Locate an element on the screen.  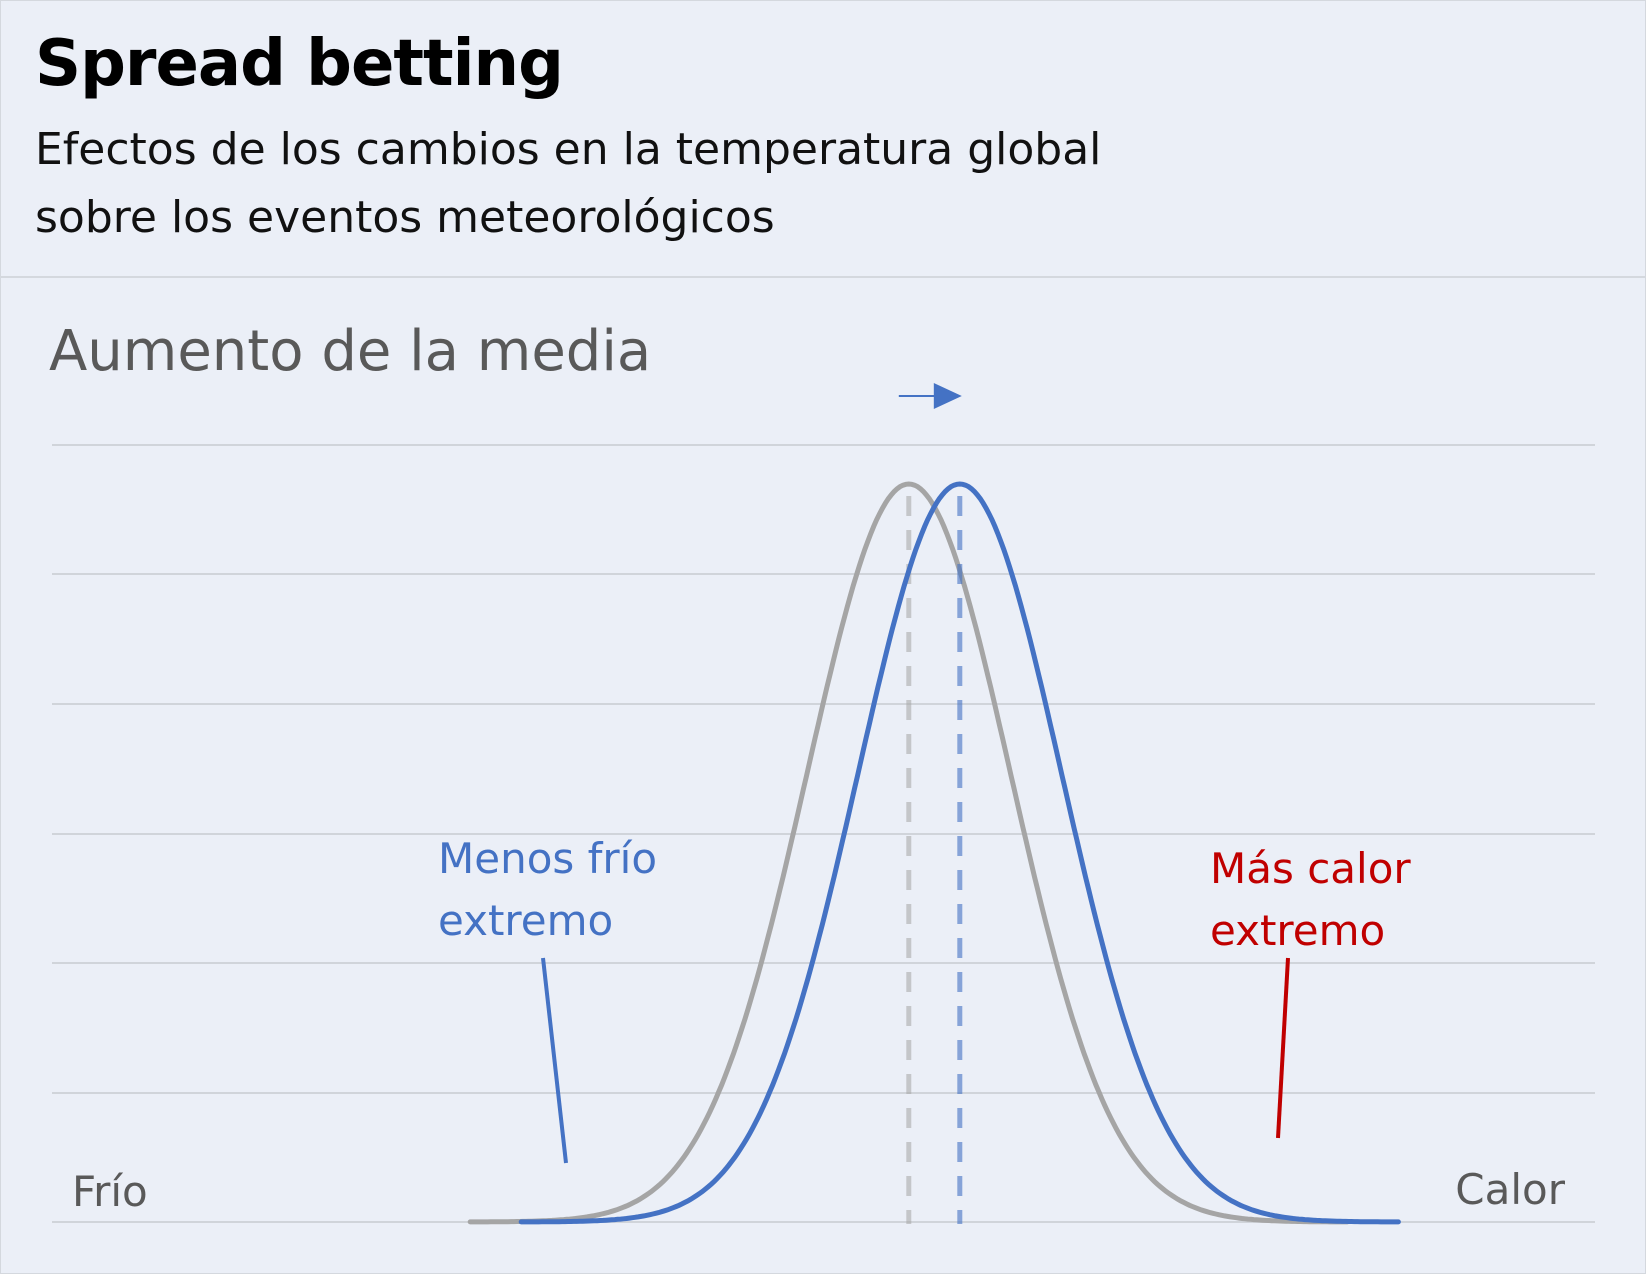
annotation-0-line1: Menos frío is located at coordinates (547, 858).